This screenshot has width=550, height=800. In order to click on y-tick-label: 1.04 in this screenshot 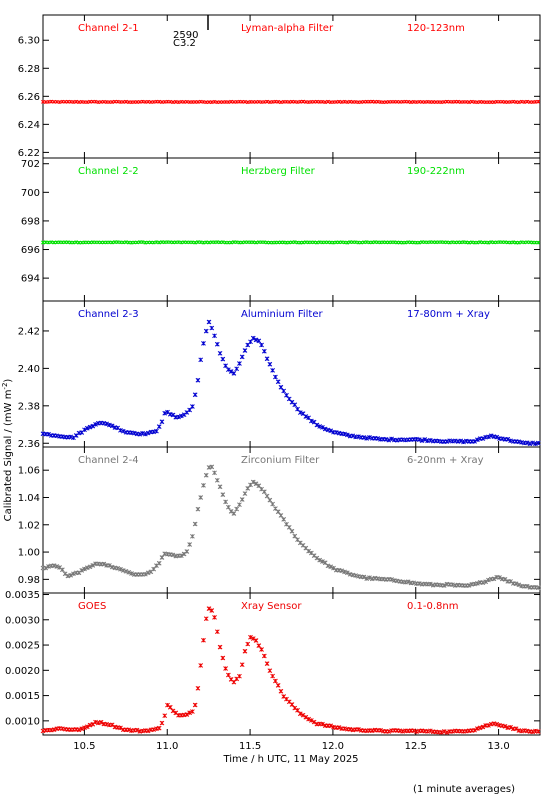, I will do `click(29, 498)`.